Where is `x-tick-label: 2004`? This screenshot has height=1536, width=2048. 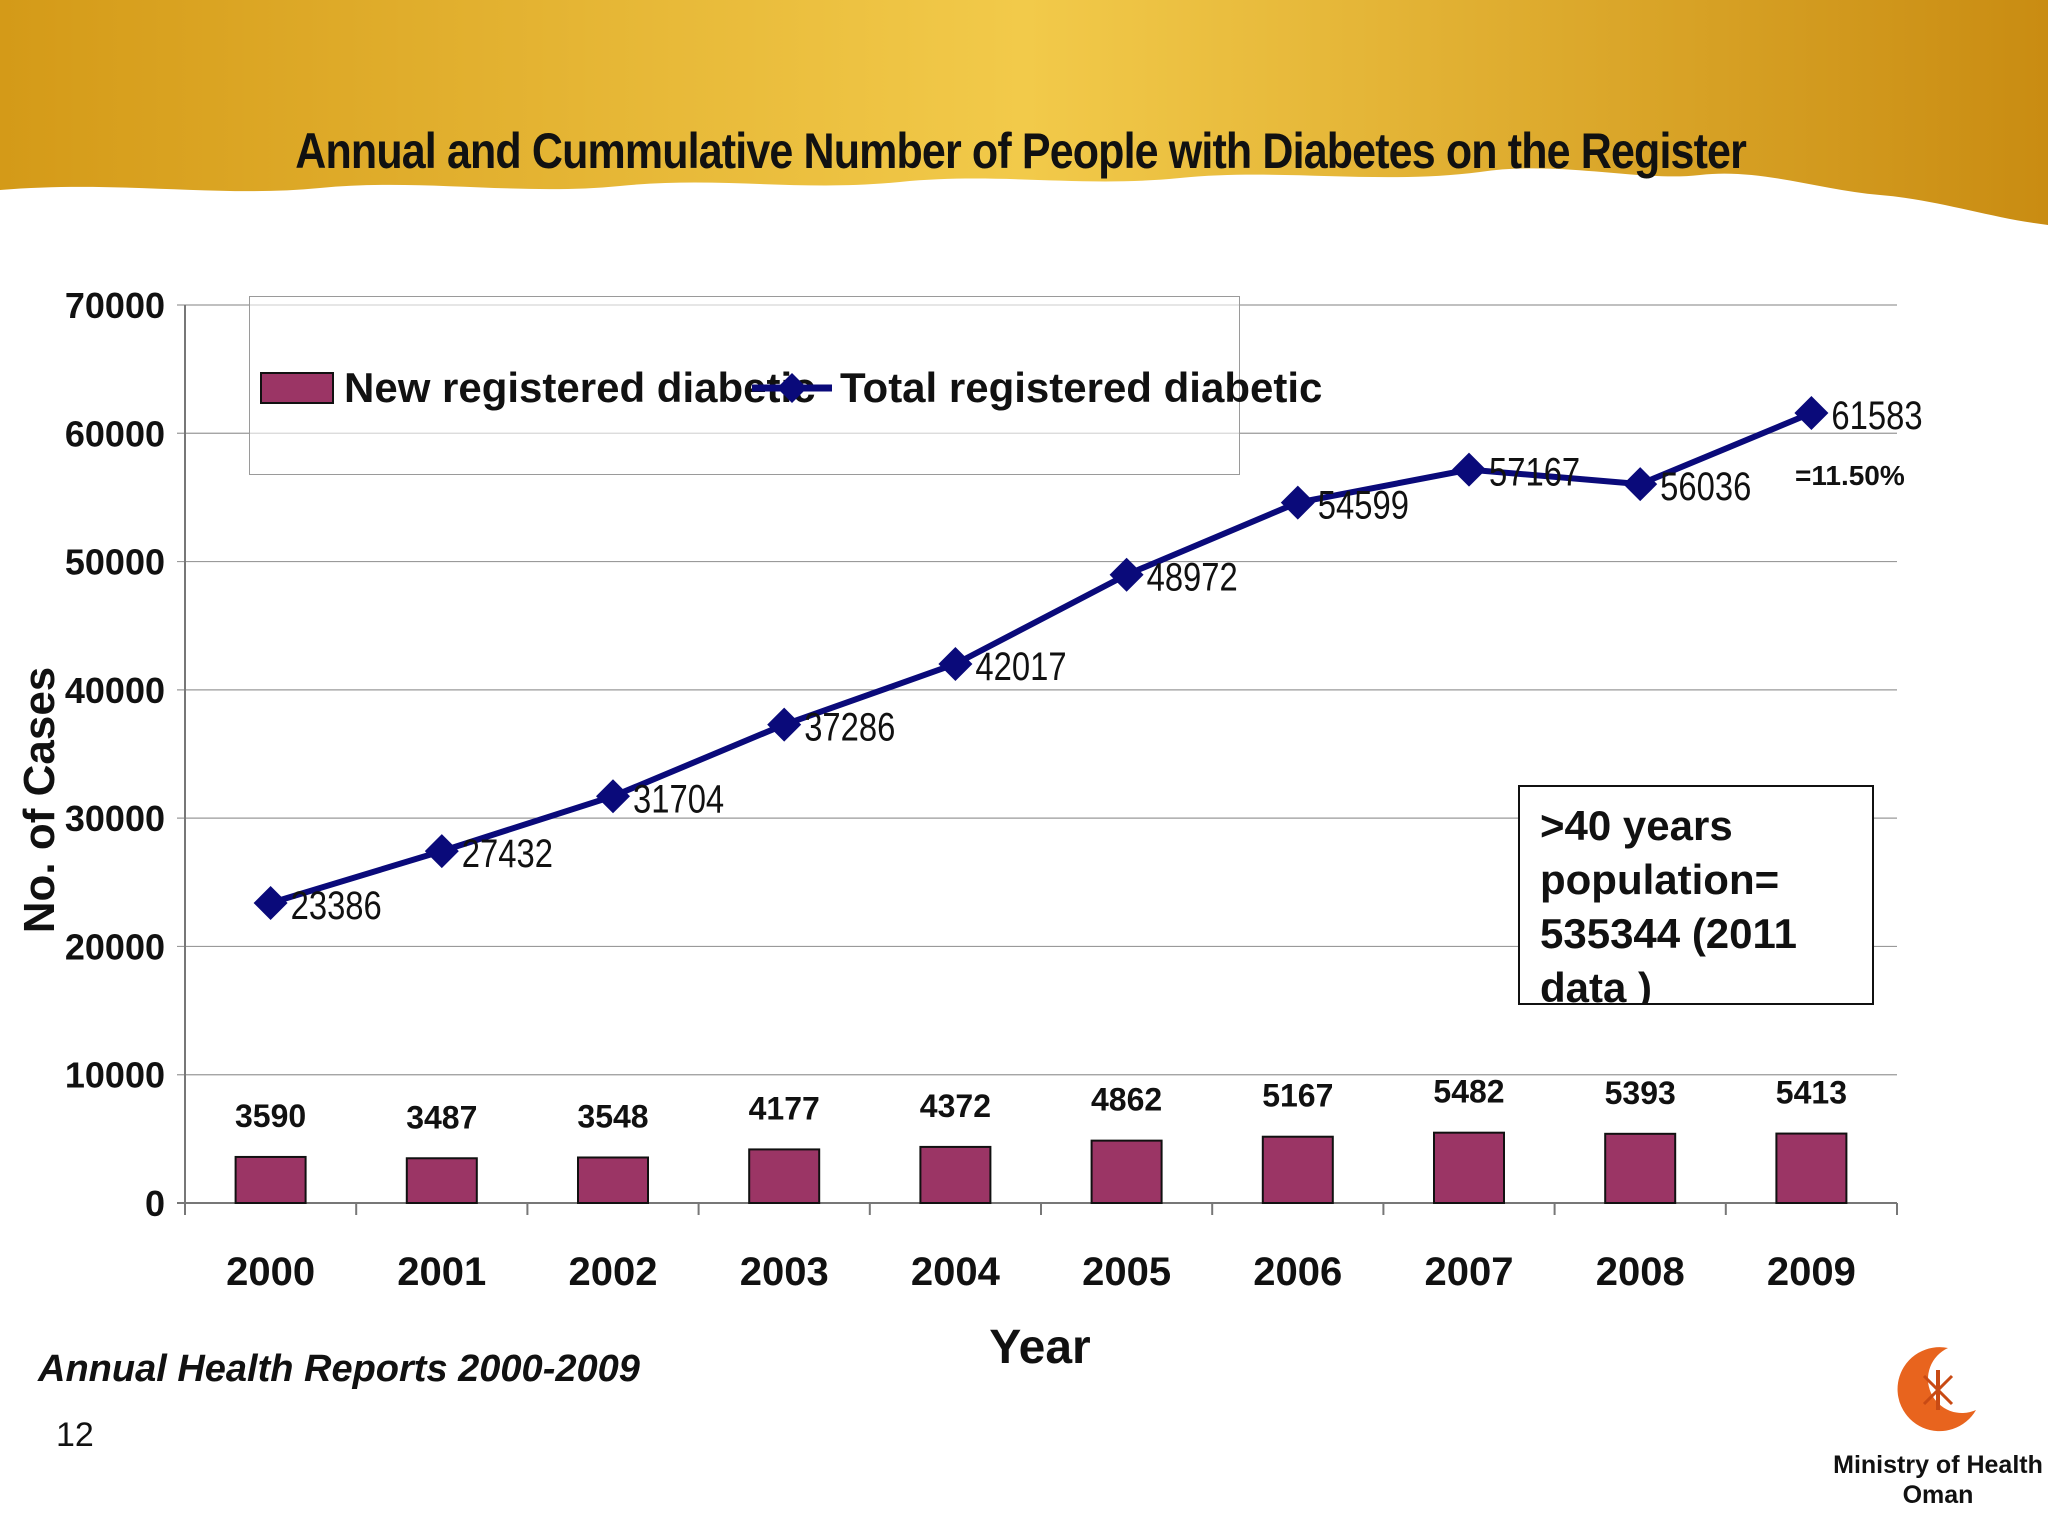
x-tick-label: 2004 is located at coordinates (956, 1272).